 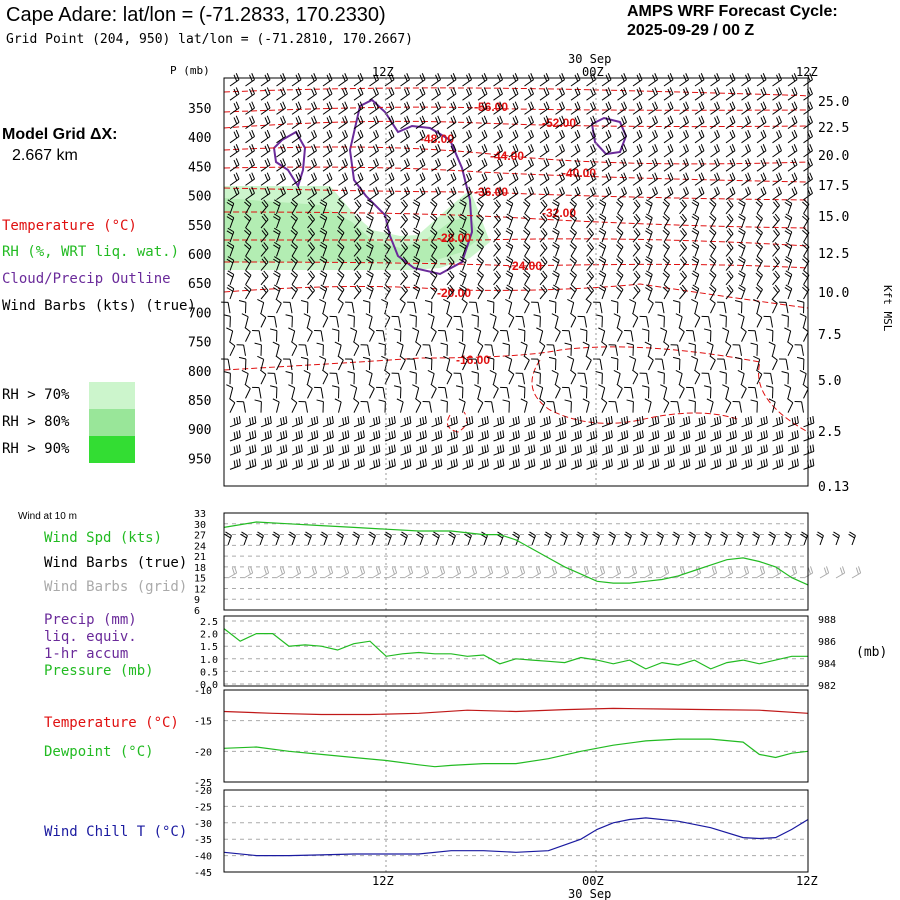 What do you see at coordinates (115, 587) in the screenshot?
I see `legend-wind-barbs-grid: Wind Barbs (grid)` at bounding box center [115, 587].